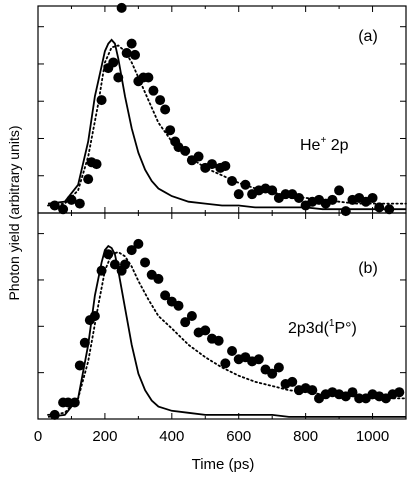 The height and width of the screenshot is (477, 411). What do you see at coordinates (171, 436) in the screenshot?
I see `x-tick-label: 400` at bounding box center [171, 436].